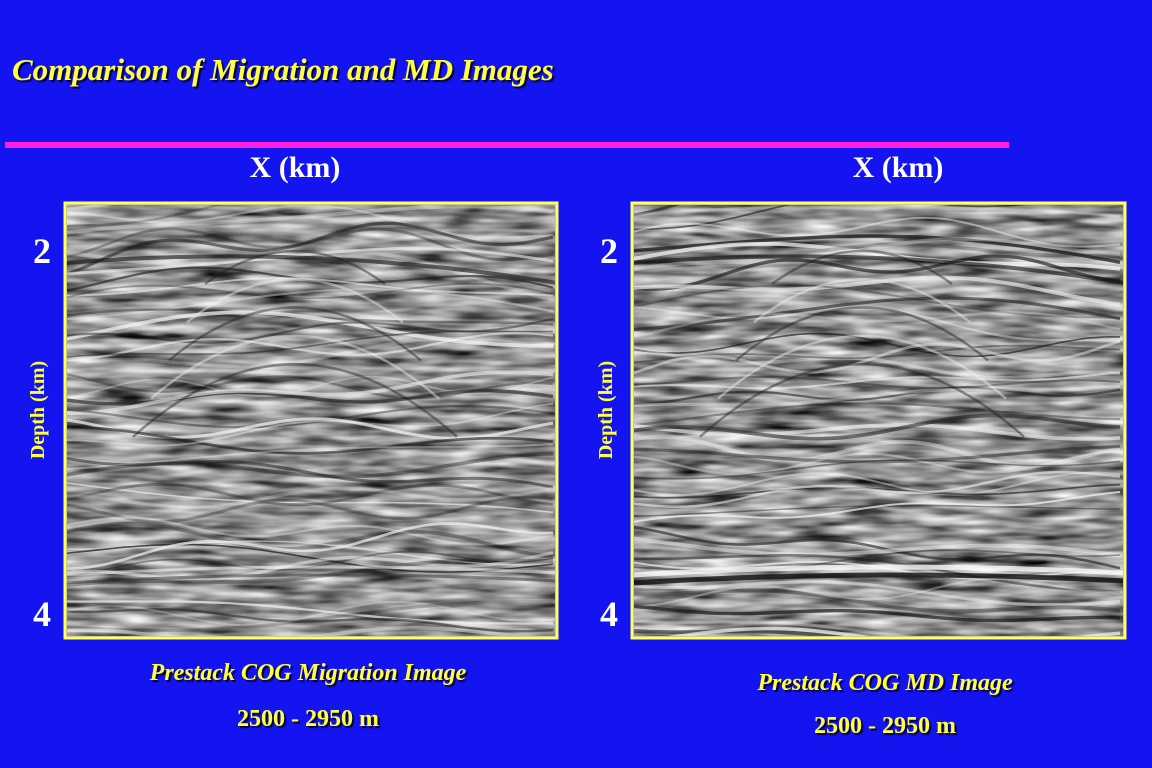 The height and width of the screenshot is (768, 1152). What do you see at coordinates (308, 673) in the screenshot?
I see `caption: Prestack COG Migration Image` at bounding box center [308, 673].